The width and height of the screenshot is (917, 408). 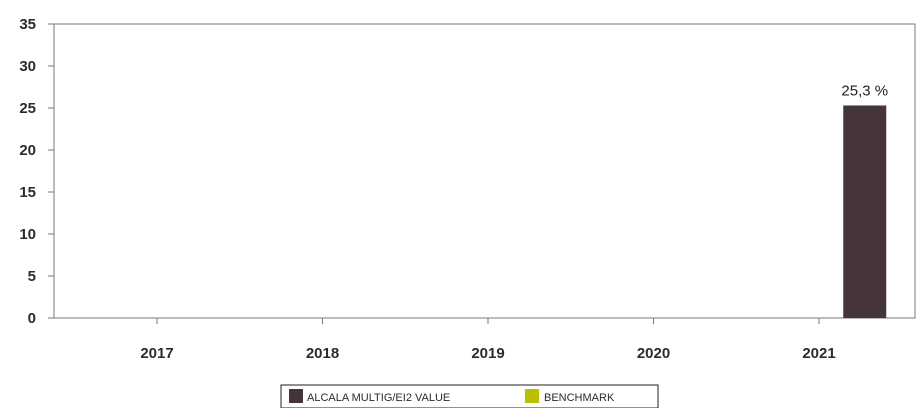 I want to click on x-tick-label: 2018, so click(x=322, y=353).